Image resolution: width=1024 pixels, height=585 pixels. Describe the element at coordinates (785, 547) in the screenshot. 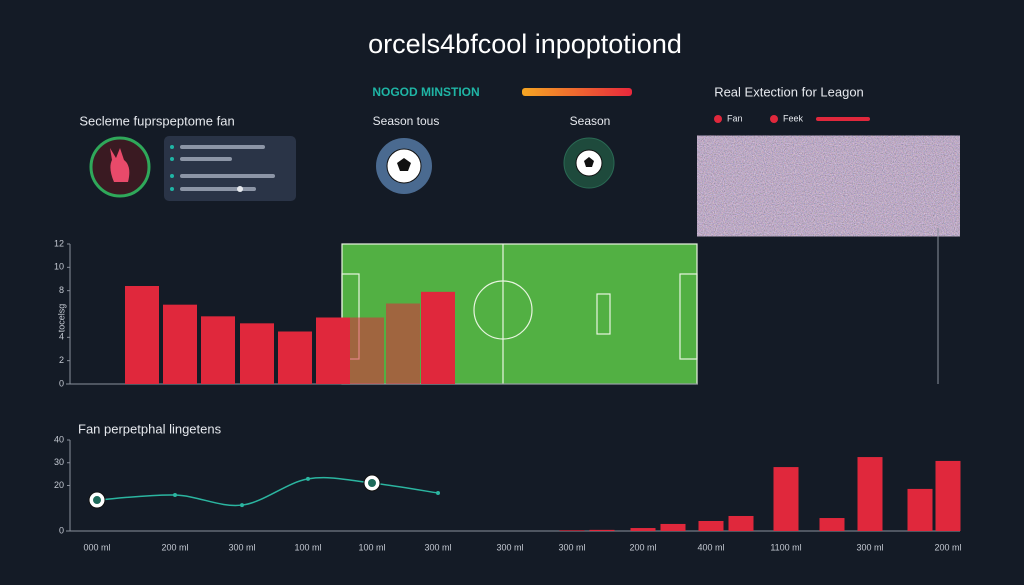

I see `x-tick-label: 1100 ml` at that location.